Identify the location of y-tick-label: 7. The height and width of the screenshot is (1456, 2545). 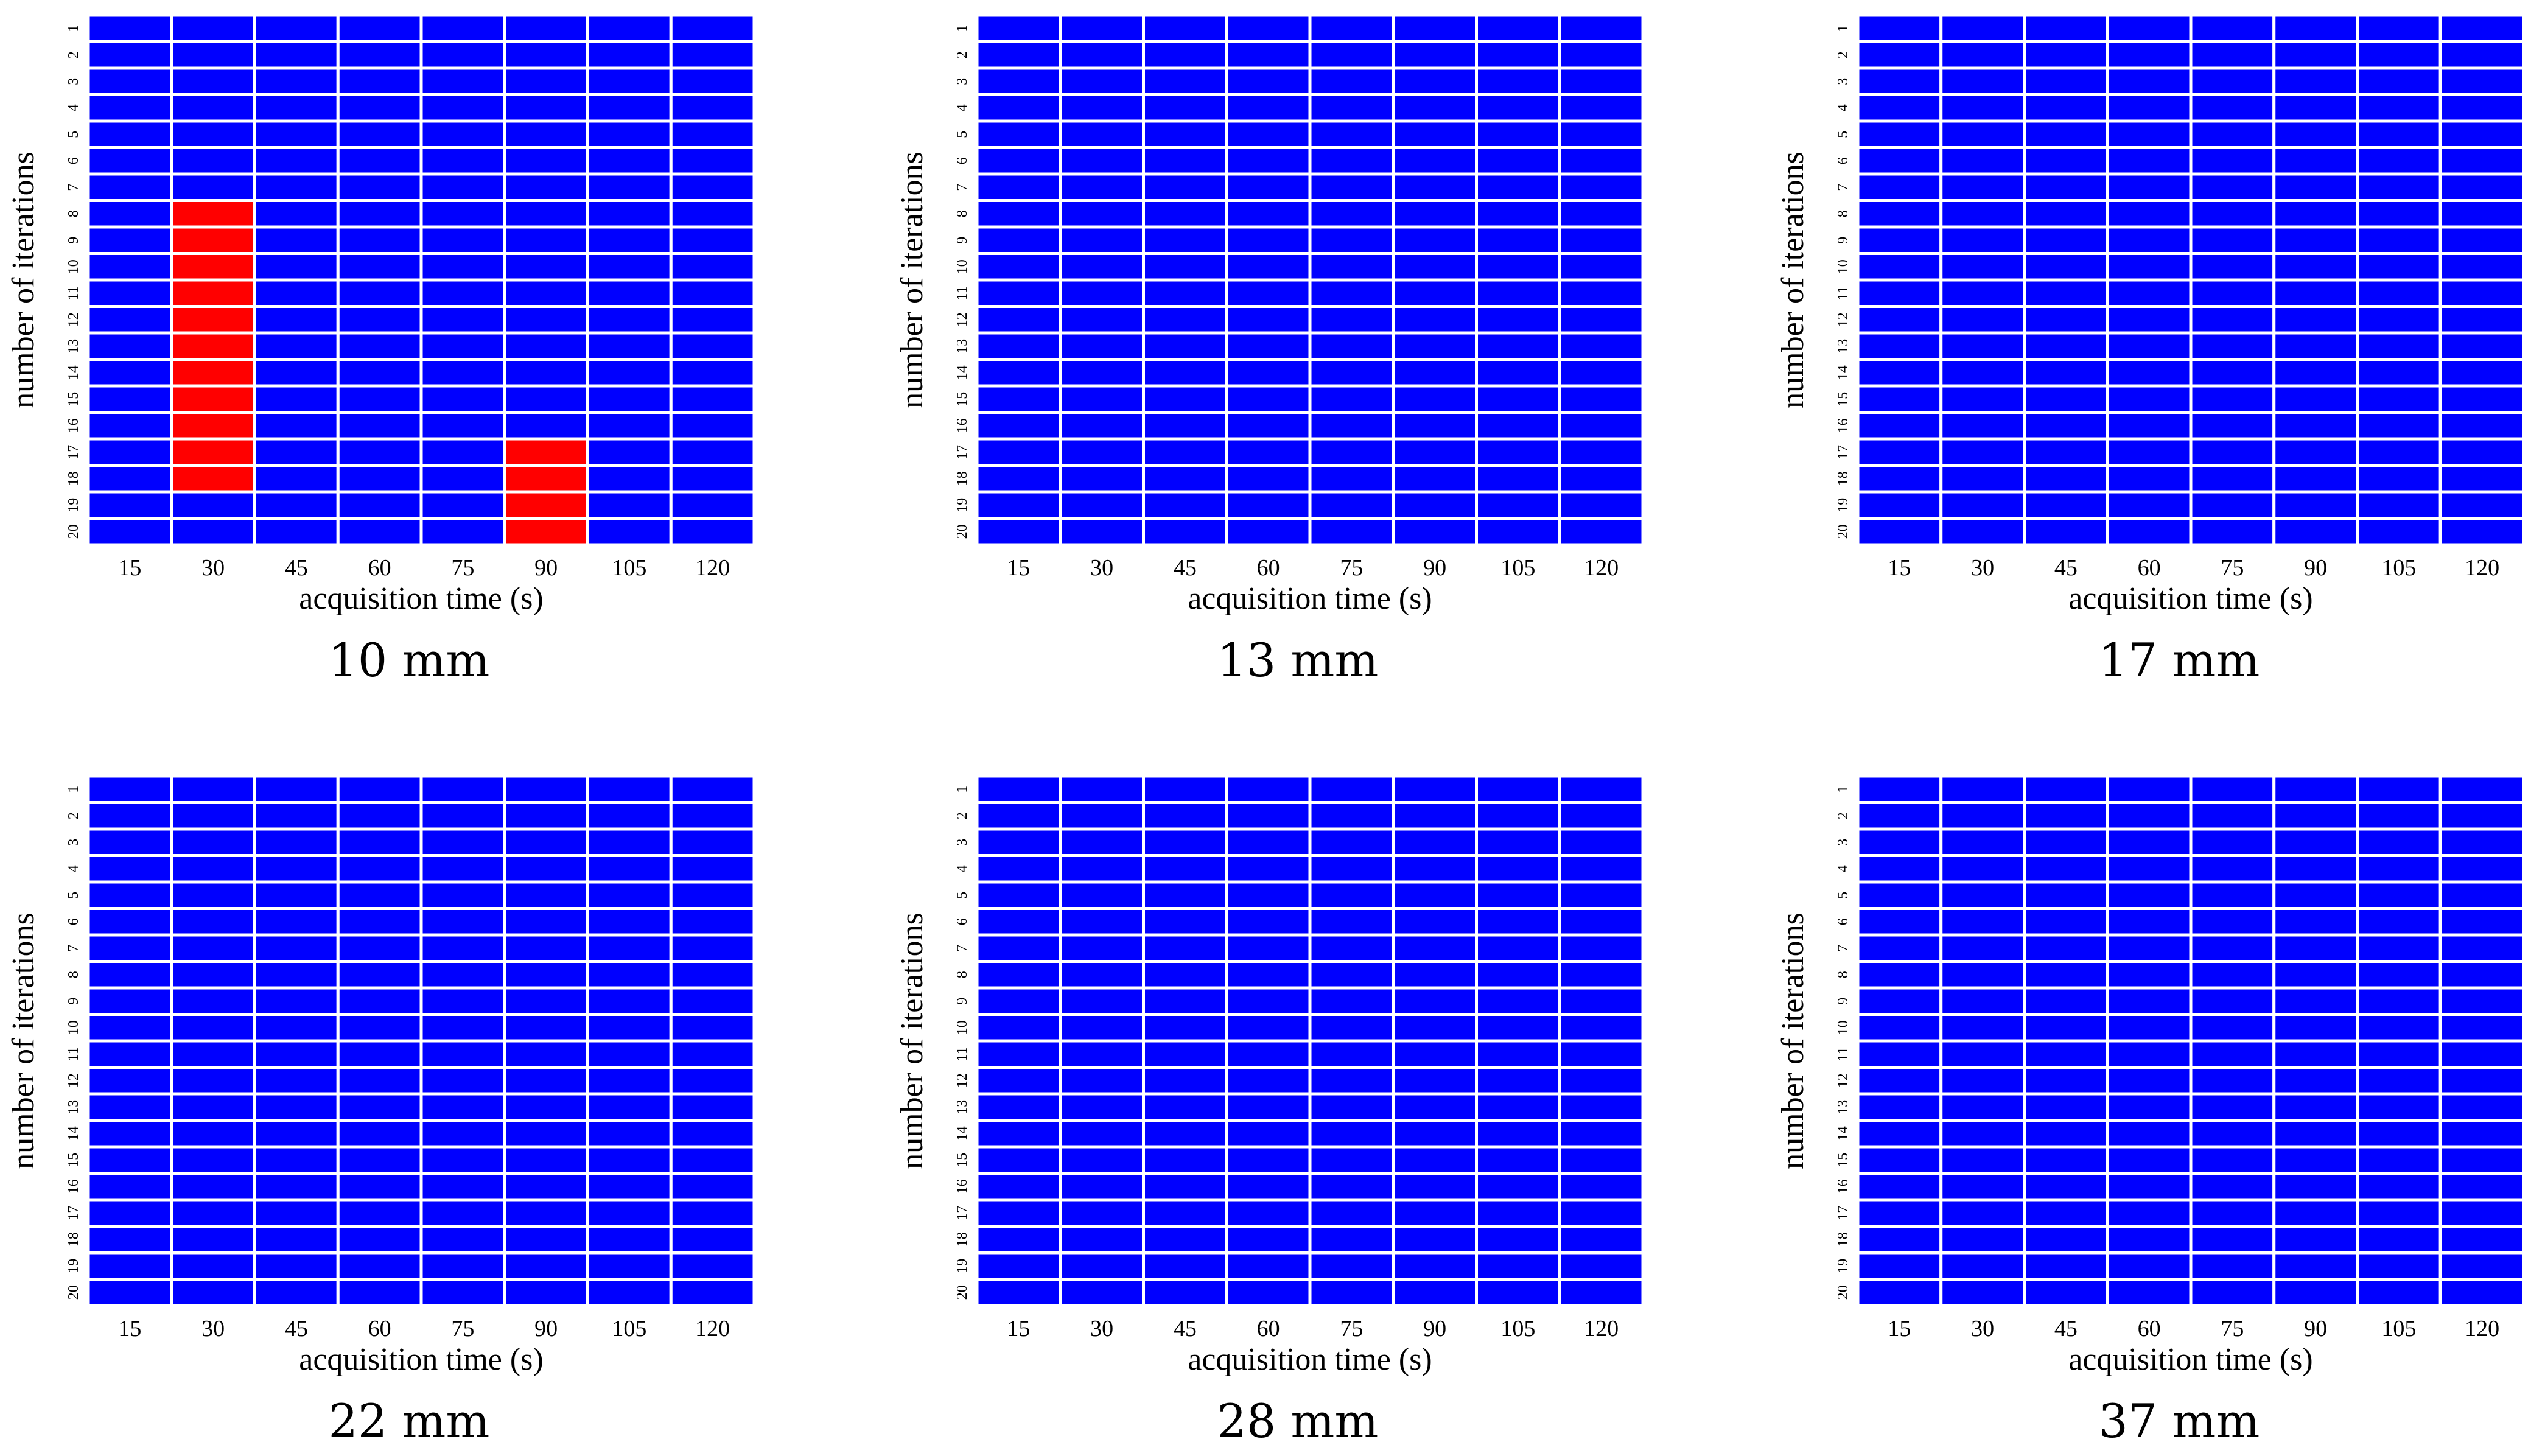
(1843, 949).